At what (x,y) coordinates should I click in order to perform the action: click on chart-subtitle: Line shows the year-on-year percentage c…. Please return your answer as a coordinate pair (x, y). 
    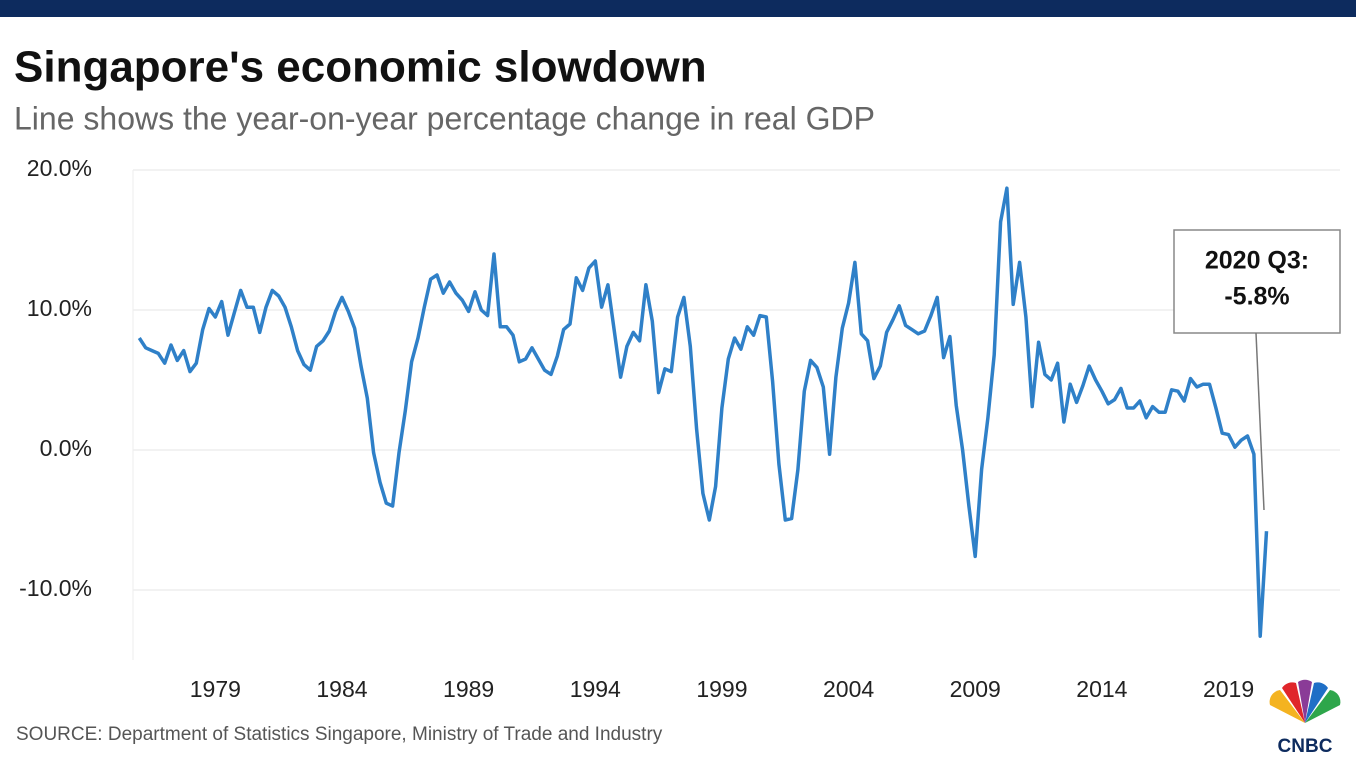
    Looking at the image, I should click on (444, 118).